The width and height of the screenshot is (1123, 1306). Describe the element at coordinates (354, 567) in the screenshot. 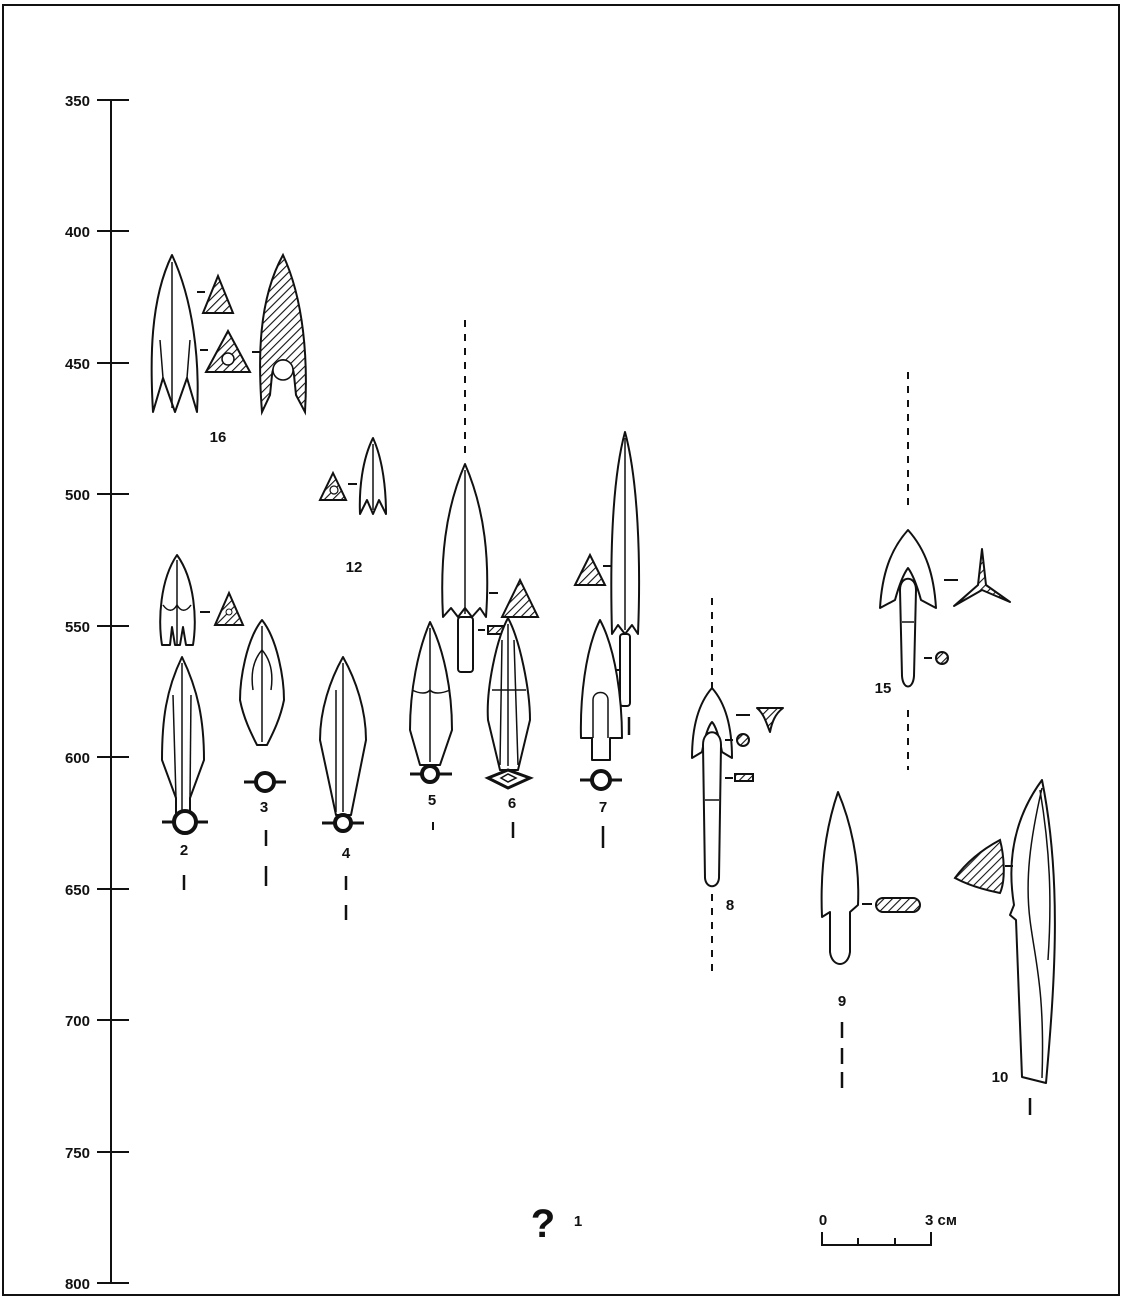

I see `figure-label-12: 12` at that location.